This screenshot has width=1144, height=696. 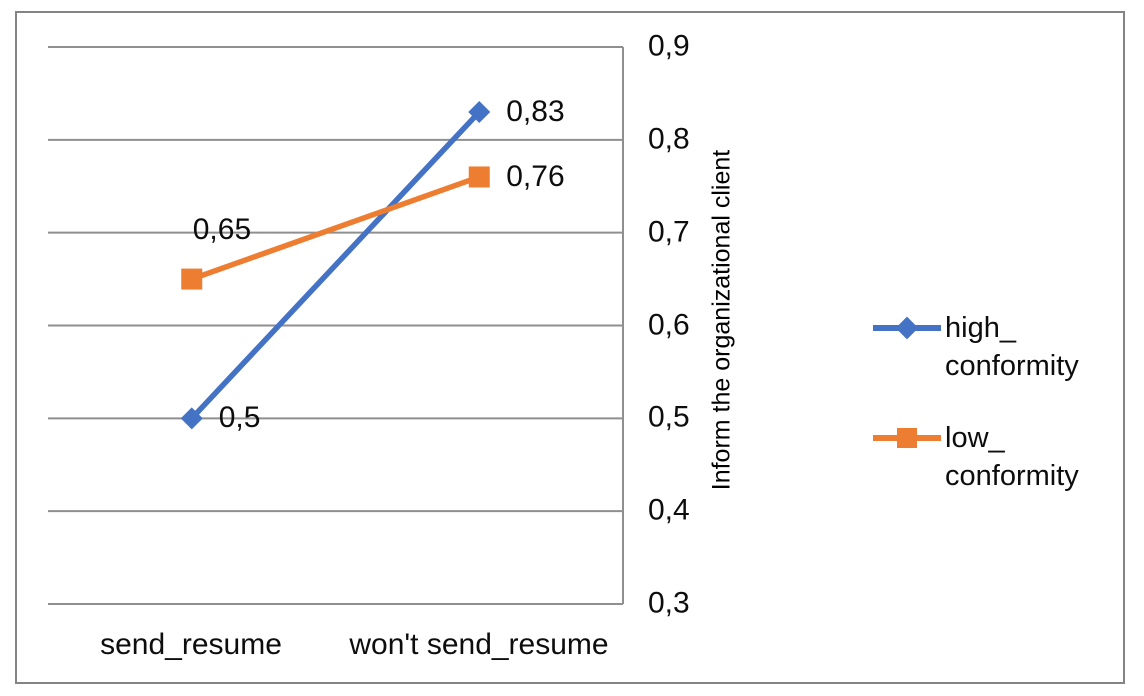 What do you see at coordinates (721, 320) in the screenshot?
I see `y-axis-title: Inform the organizational client` at bounding box center [721, 320].